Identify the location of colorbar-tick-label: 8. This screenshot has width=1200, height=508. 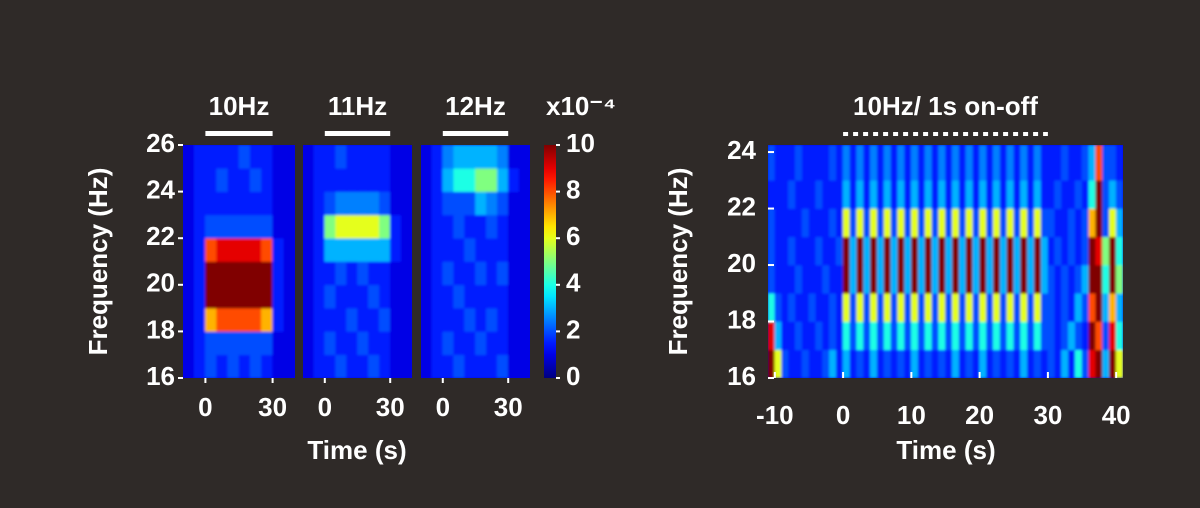
(573, 189).